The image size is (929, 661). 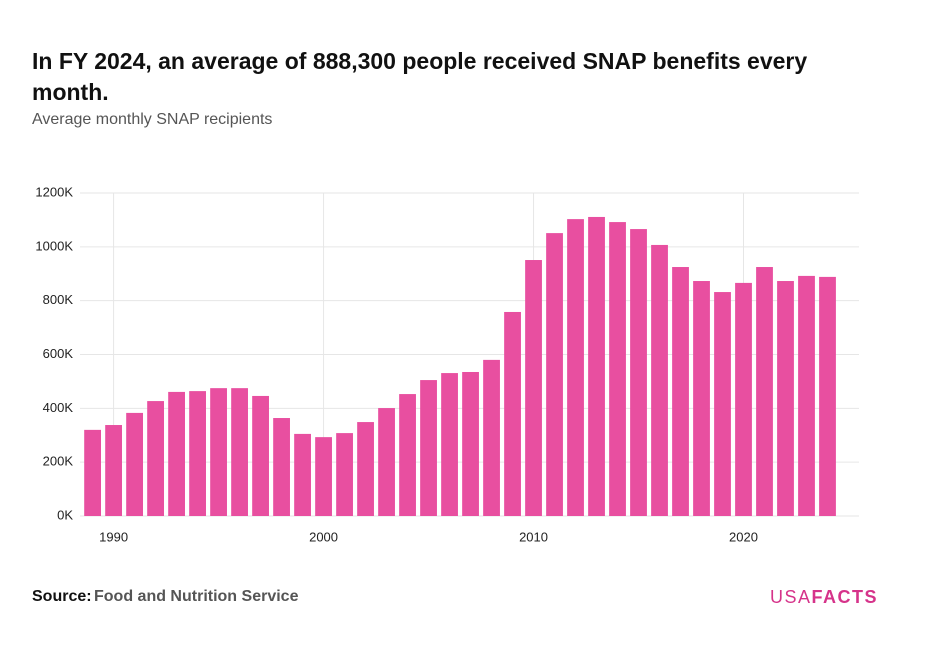 I want to click on source: Food and Nutrition Service, so click(x=196, y=596).